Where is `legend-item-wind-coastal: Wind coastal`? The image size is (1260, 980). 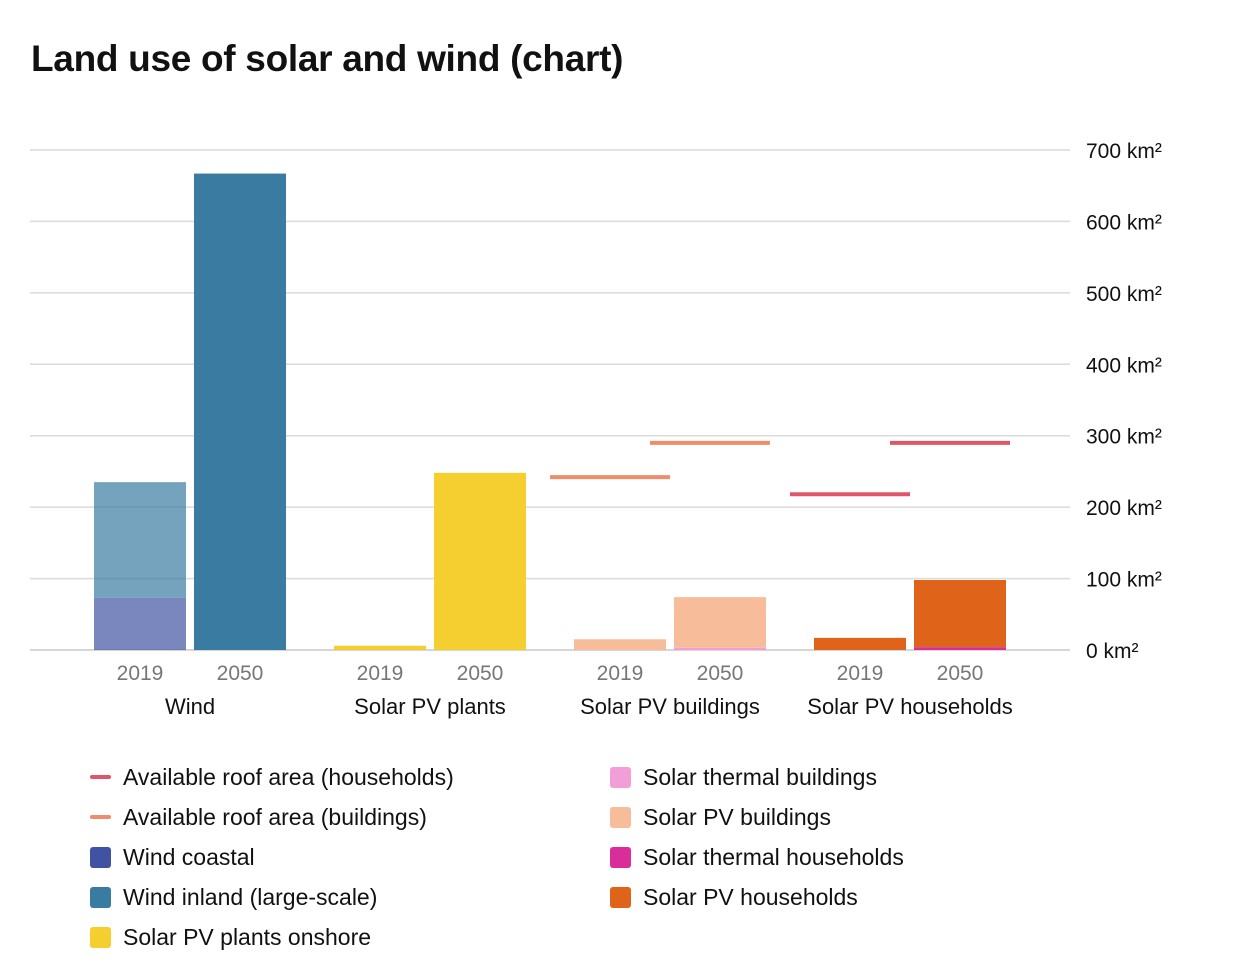
legend-item-wind-coastal: Wind coastal is located at coordinates (272, 857).